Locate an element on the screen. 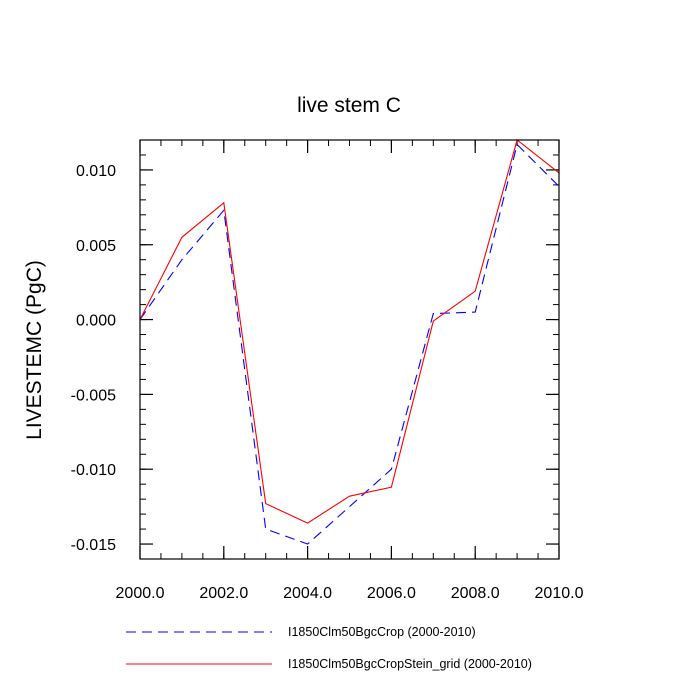  y-tick-label: 0.010 is located at coordinates (96, 171).